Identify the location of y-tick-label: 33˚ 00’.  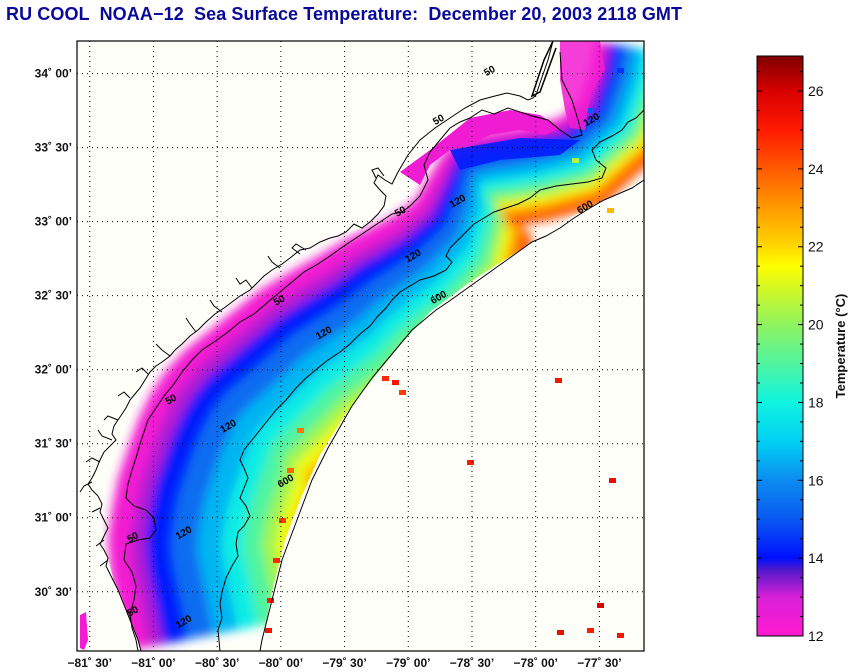
(53, 222).